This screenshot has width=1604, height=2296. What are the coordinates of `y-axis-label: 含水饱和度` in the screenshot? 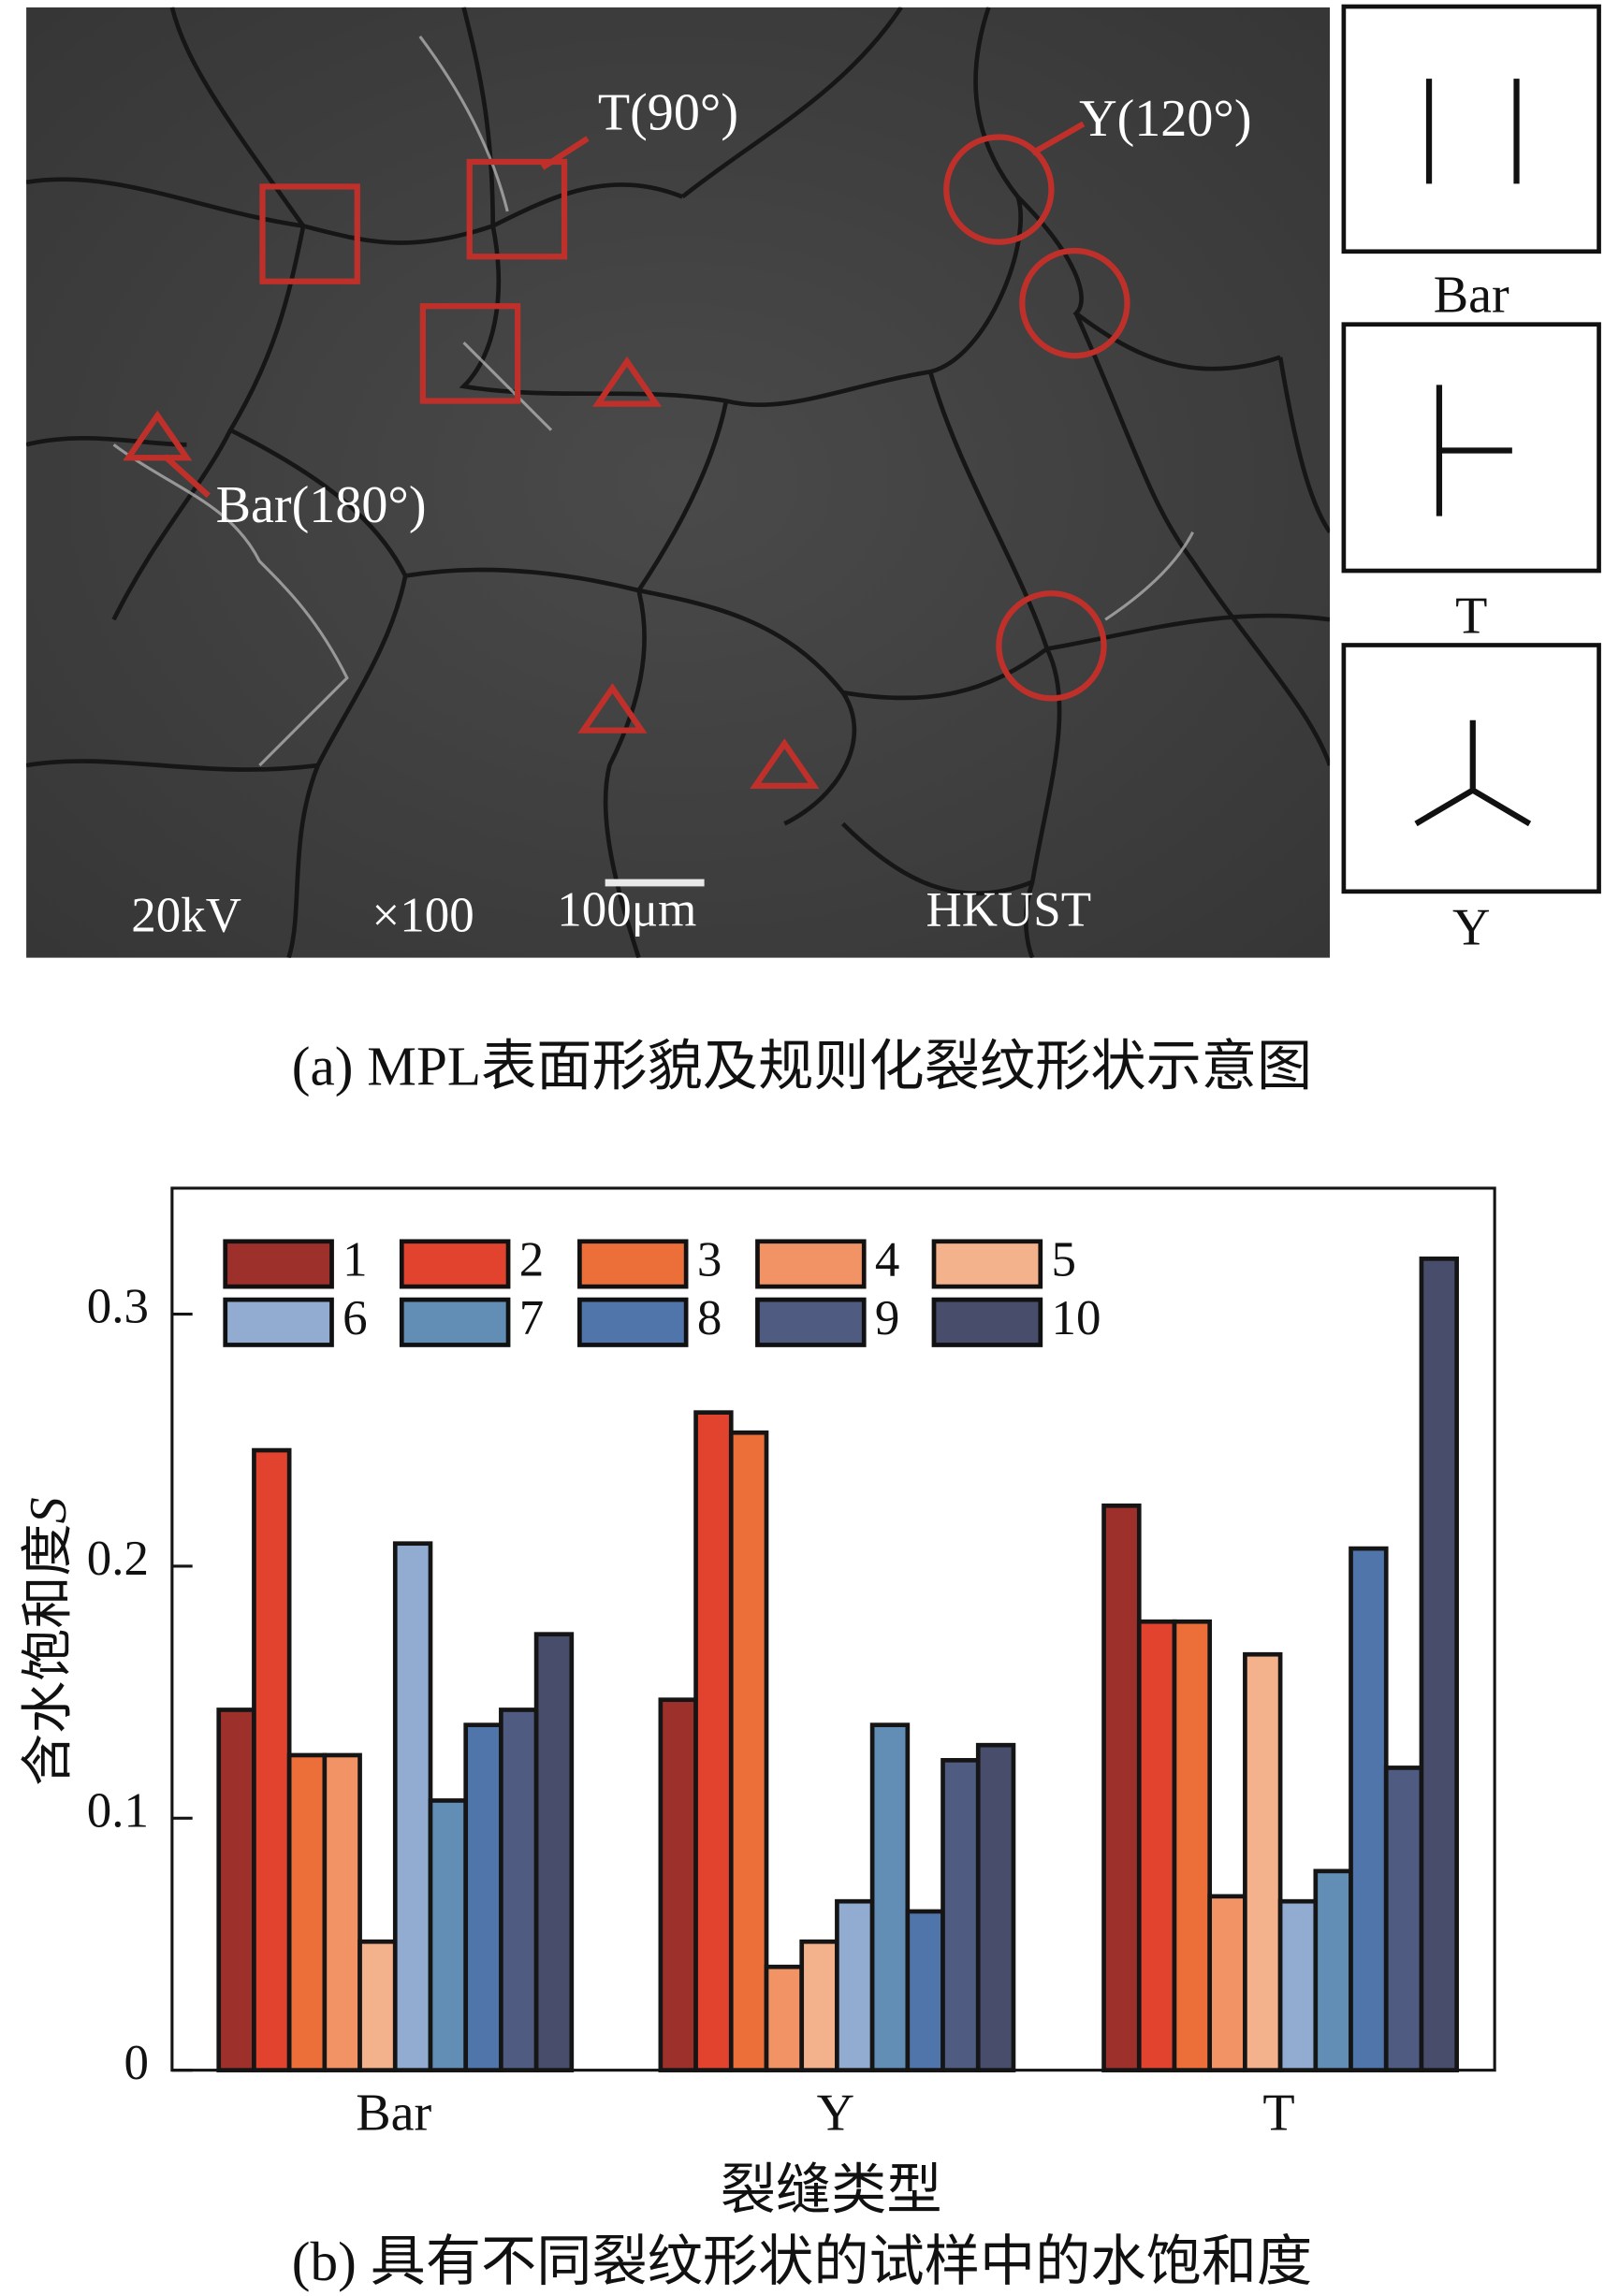 It's located at (48, 1654).